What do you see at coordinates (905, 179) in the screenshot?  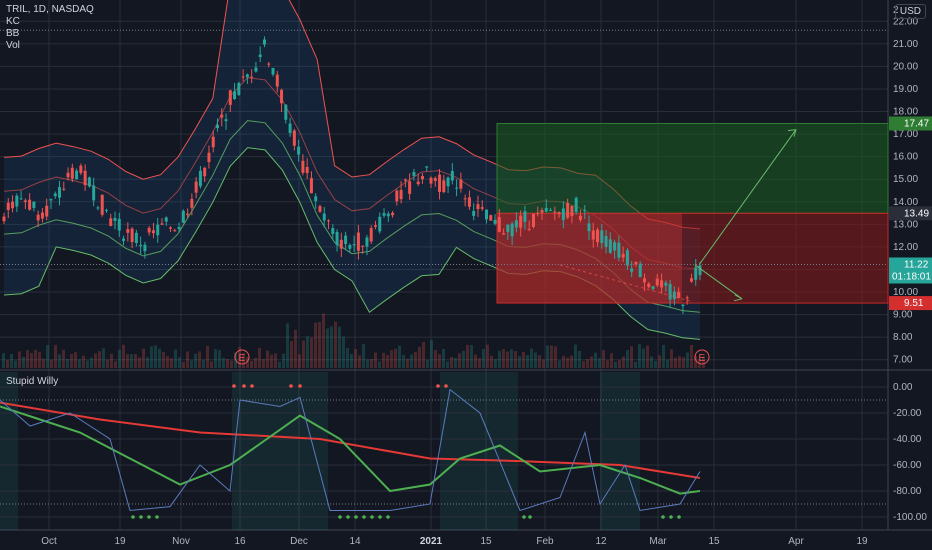 I see `price-axis-label: 15.00` at bounding box center [905, 179].